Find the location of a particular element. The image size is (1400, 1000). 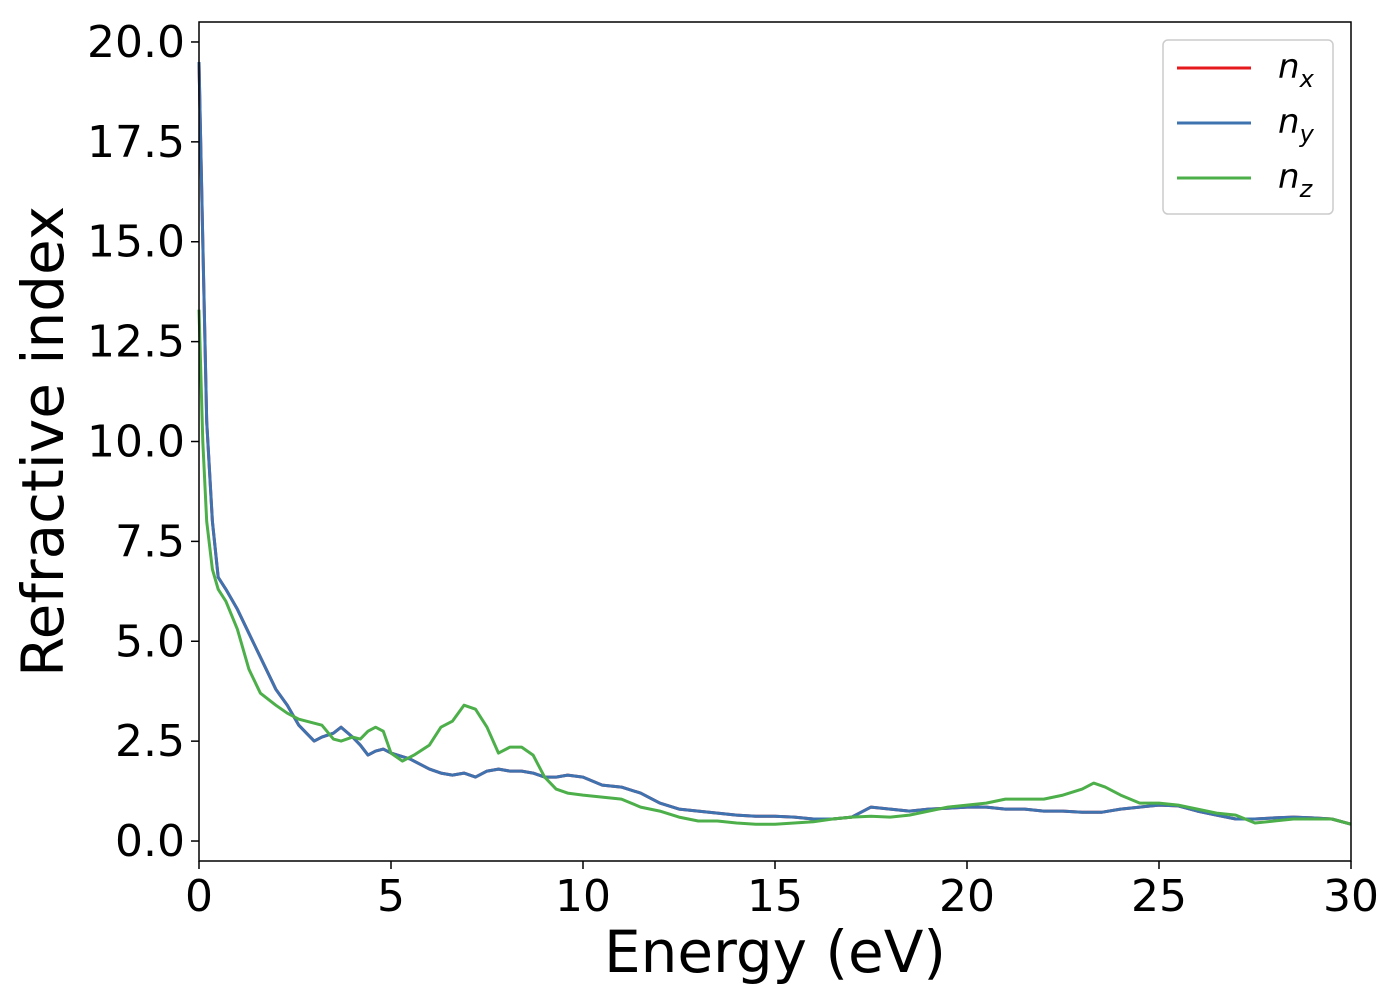

legend-label-n-x: nx is located at coordinates (1296, 70).